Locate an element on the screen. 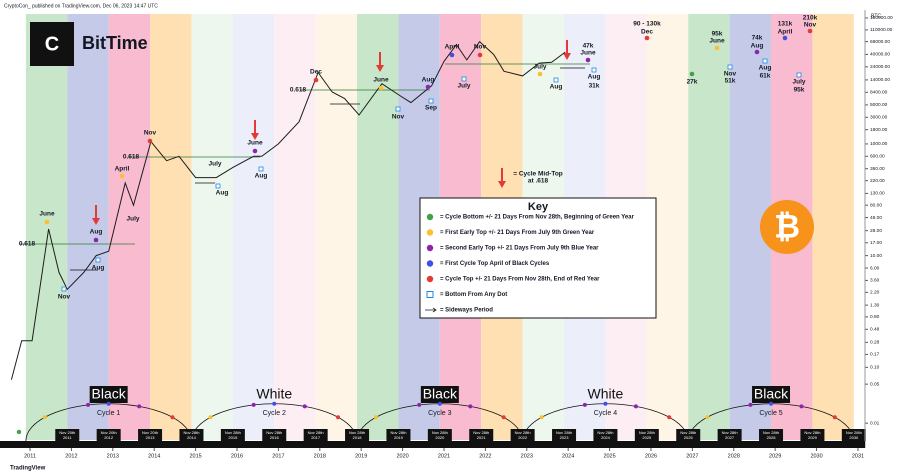 Image resolution: width=900 pixels, height=475 pixels. x-tick-label: 2018 is located at coordinates (320, 456).